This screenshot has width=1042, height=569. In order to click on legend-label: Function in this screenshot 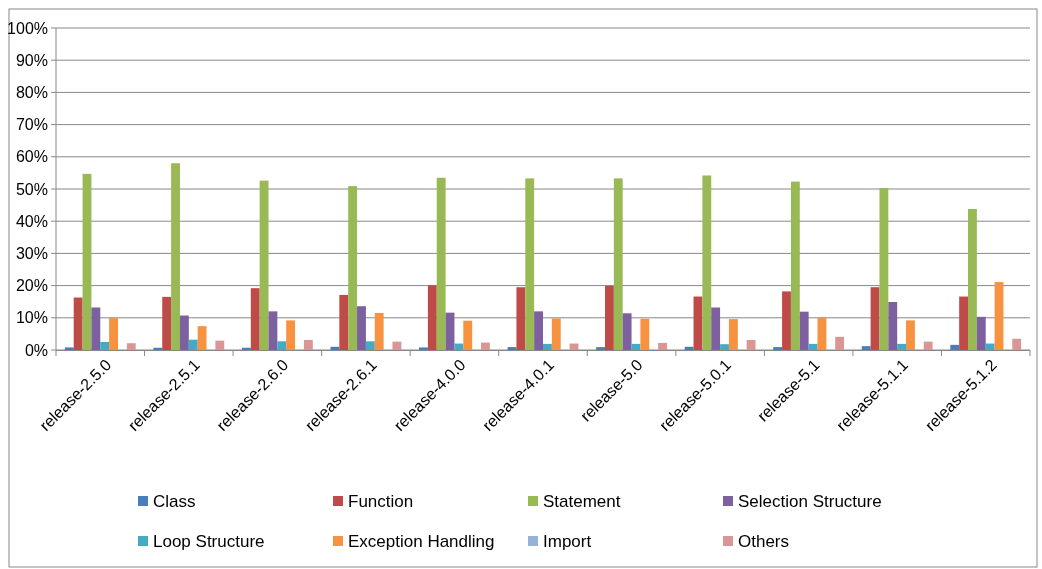, I will do `click(381, 501)`.